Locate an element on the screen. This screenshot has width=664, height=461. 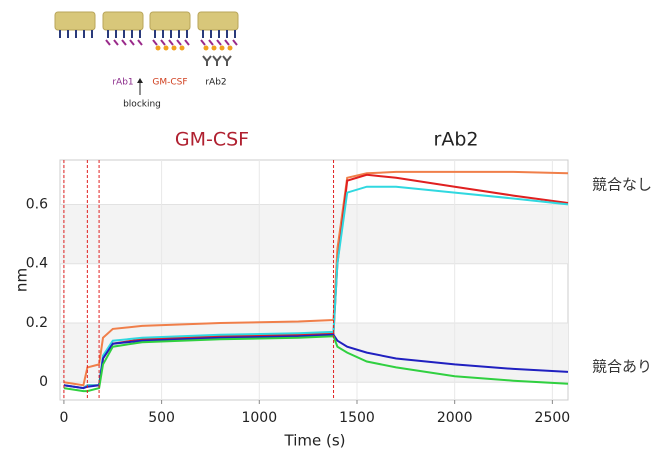
y-tick-label: 0.4 is located at coordinates (37, 264).